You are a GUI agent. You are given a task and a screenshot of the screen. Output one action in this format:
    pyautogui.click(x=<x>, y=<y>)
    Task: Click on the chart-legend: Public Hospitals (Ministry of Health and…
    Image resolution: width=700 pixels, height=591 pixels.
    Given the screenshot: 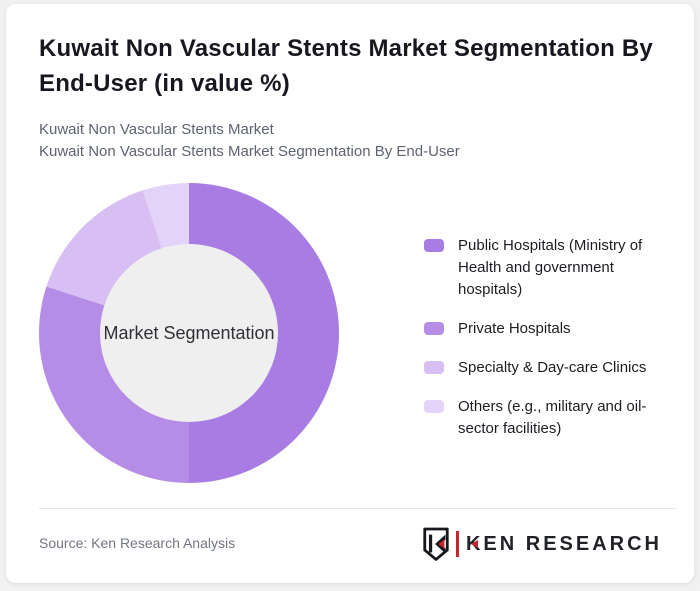 What is the action you would take?
    pyautogui.click(x=548, y=337)
    